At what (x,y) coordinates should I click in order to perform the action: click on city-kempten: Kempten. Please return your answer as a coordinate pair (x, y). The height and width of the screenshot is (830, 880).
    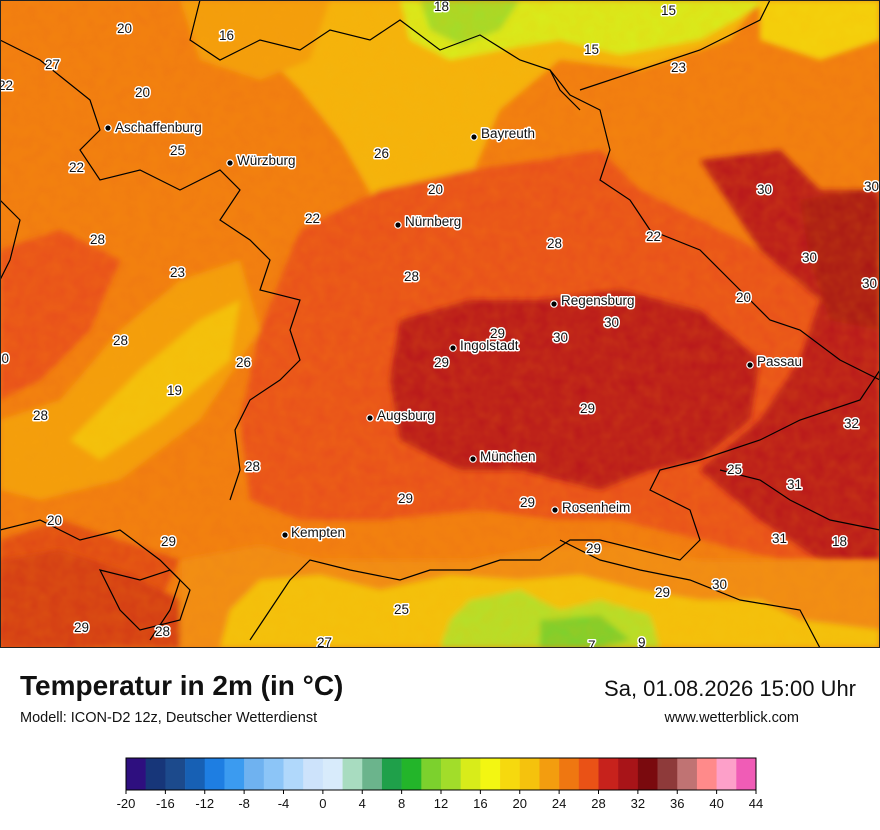
    Looking at the image, I should click on (314, 533).